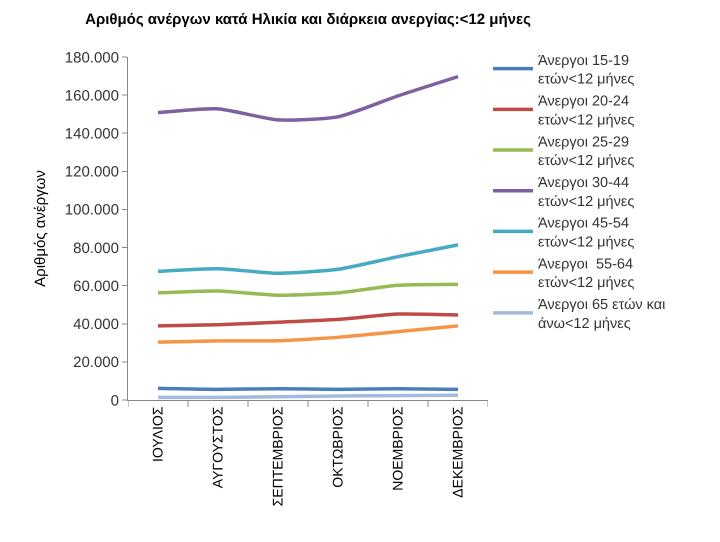 The image size is (720, 542). Describe the element at coordinates (114, 401) in the screenshot. I see `y-tick-label: 0` at that location.